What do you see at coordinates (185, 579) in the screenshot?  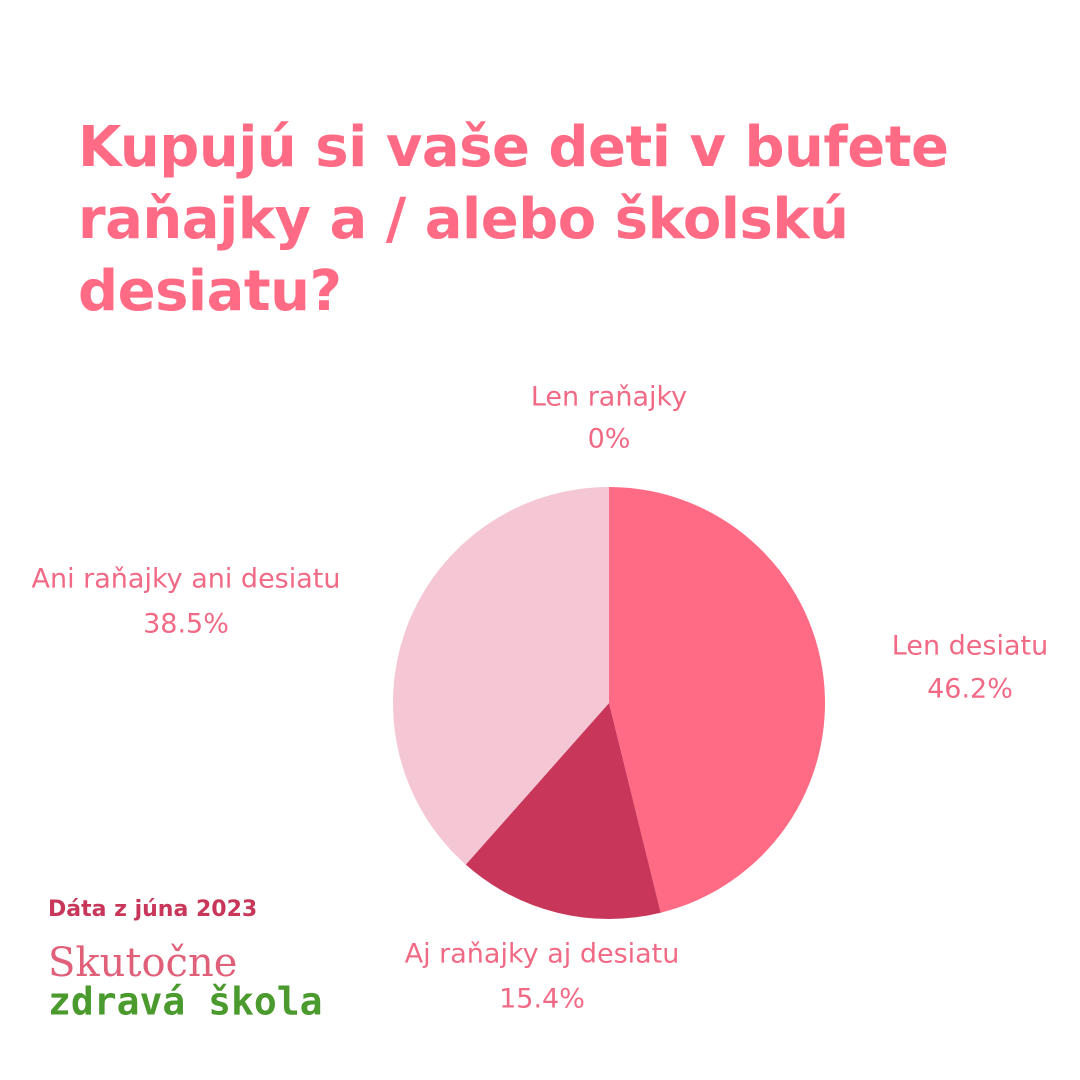 I see `slice-label: Ani raňajky ani desiatu` at bounding box center [185, 579].